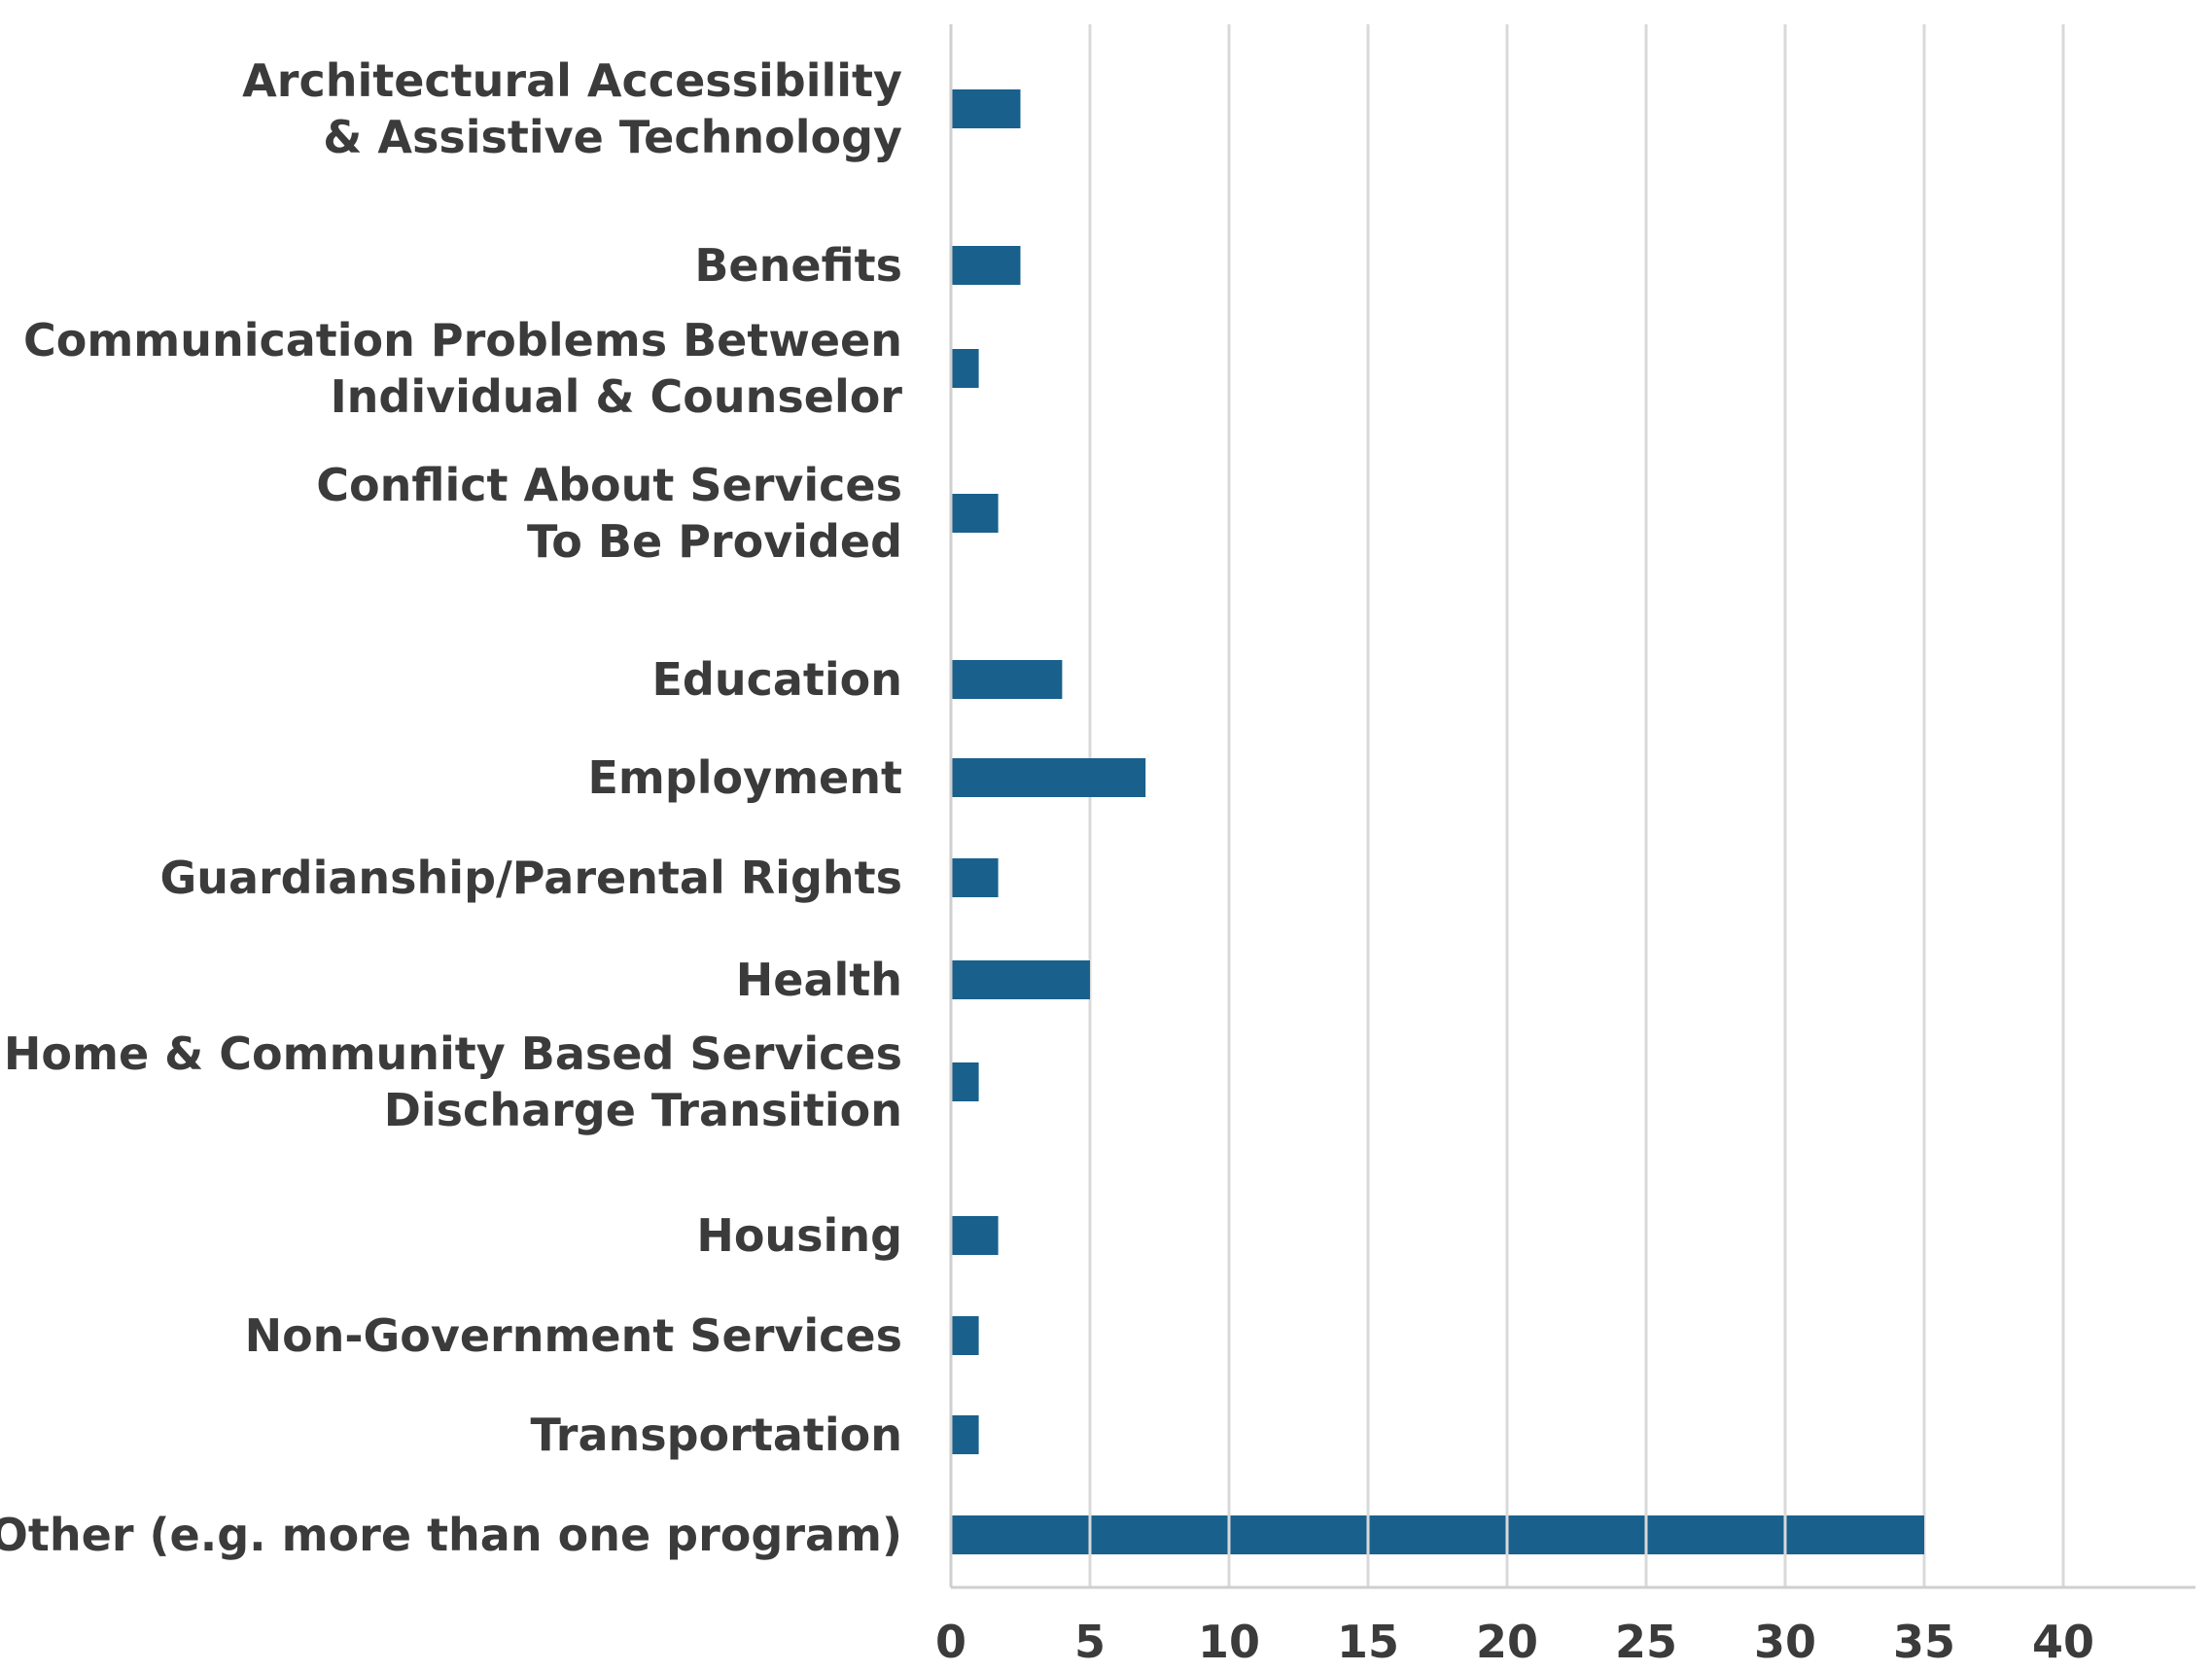  Describe the element at coordinates (1507, 1642) in the screenshot. I see `x-tick-label-20: 20` at that location.